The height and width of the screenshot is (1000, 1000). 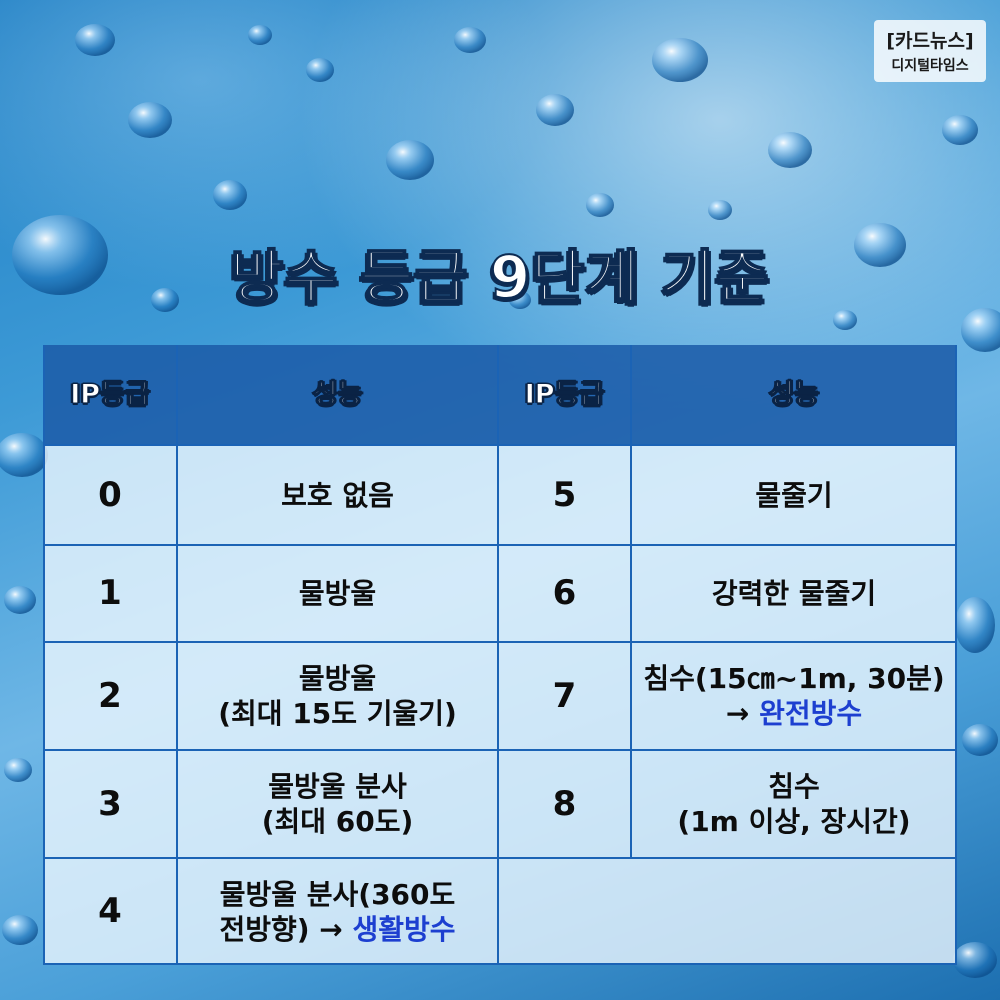 I want to click on performance-cell: 강력한 물줄기, so click(x=794, y=593).